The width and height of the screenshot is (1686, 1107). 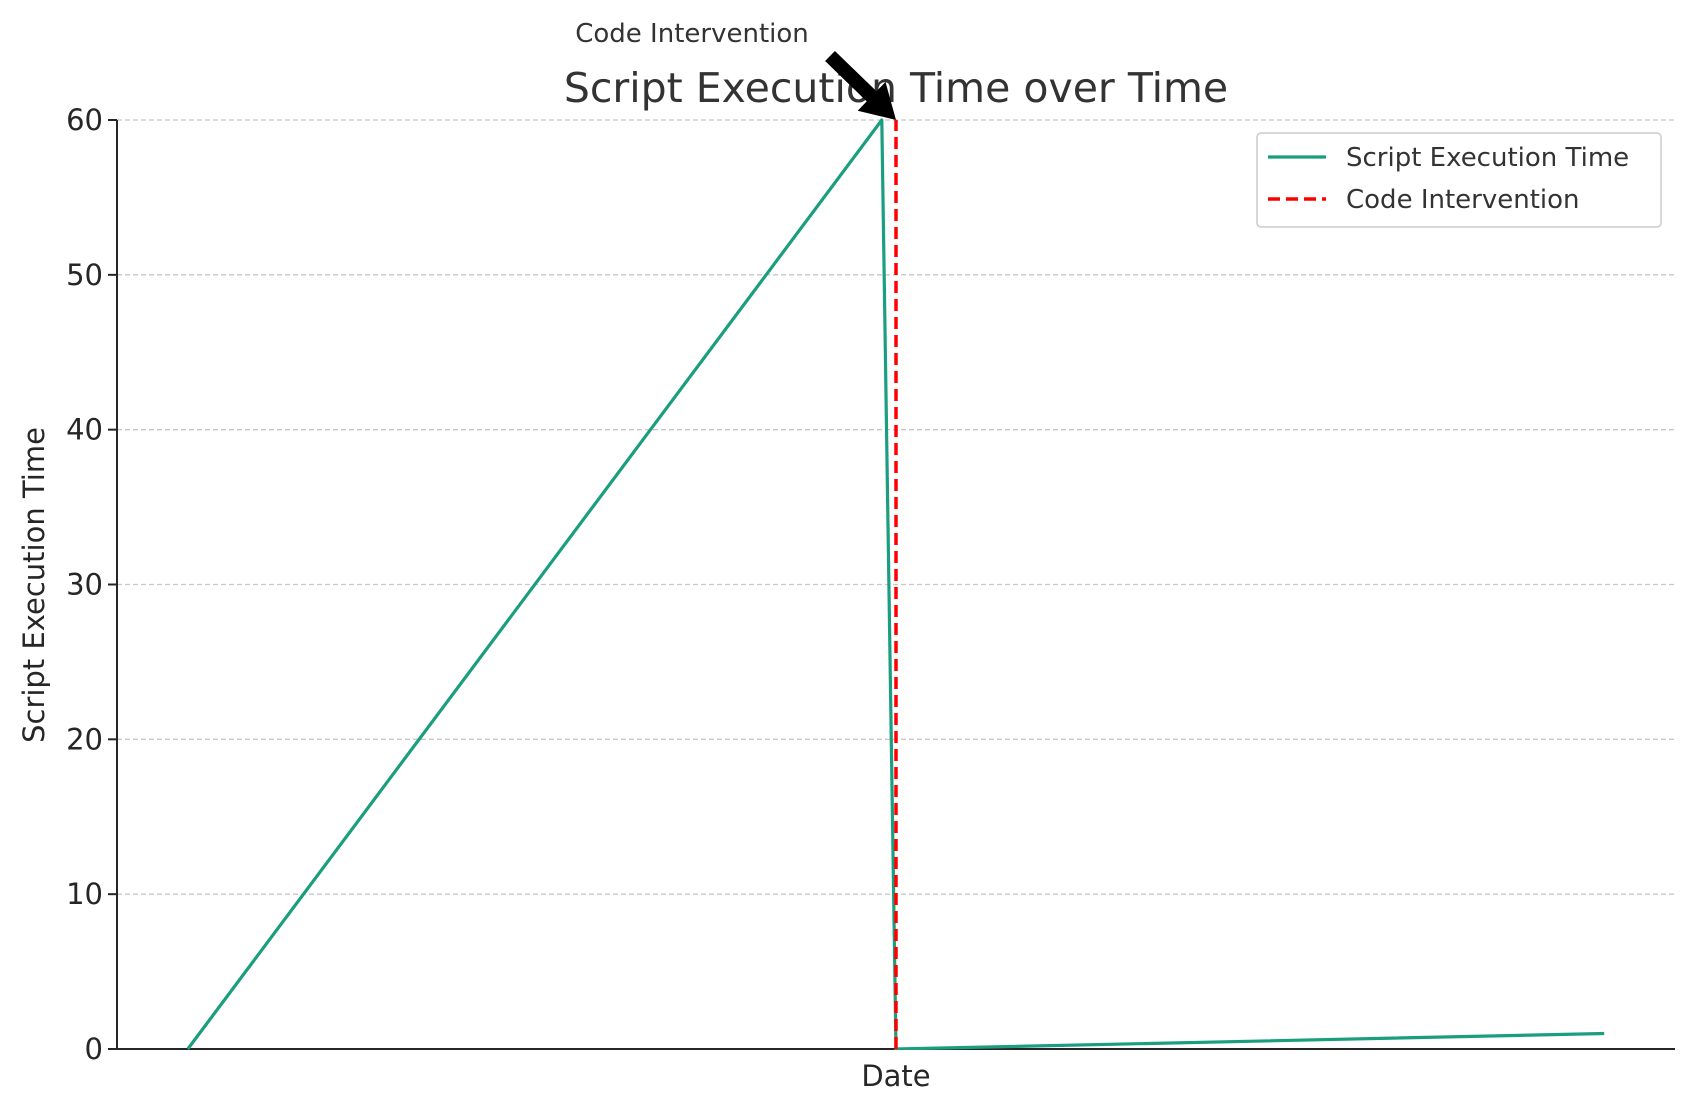 What do you see at coordinates (1463, 200) in the screenshot?
I see `legend-label-code-intervention: Code Intervention` at bounding box center [1463, 200].